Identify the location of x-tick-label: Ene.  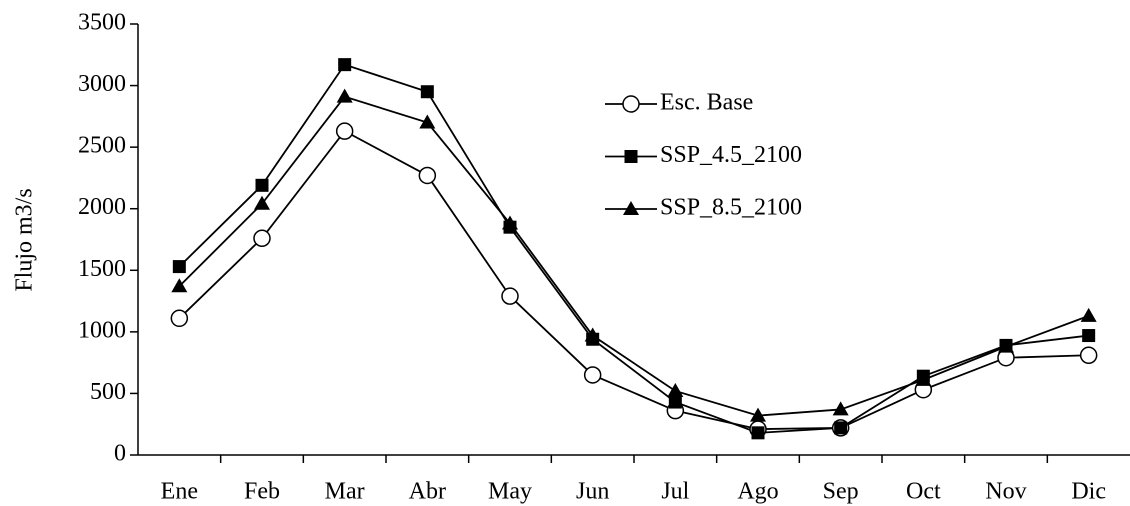
(179, 492).